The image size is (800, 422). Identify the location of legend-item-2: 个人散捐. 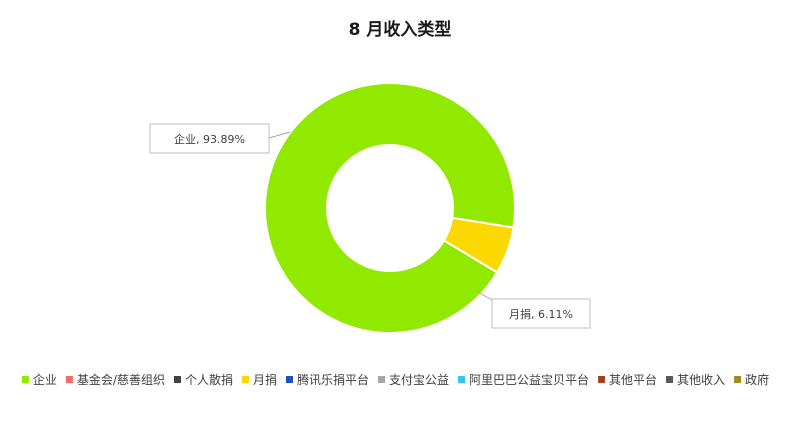
(203, 379).